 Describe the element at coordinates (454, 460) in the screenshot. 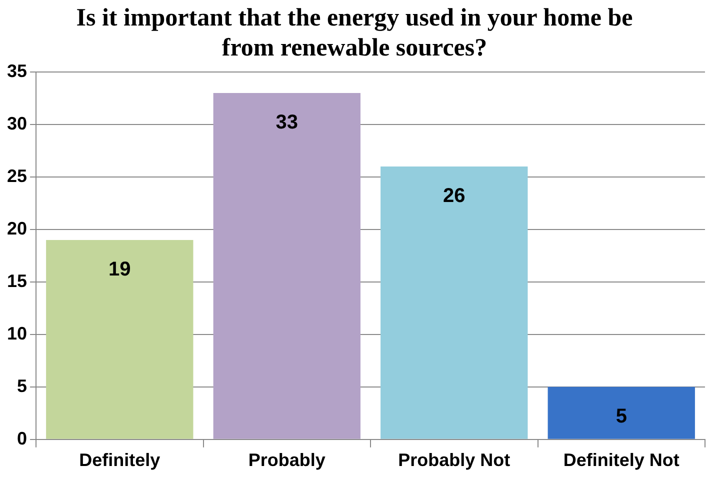

I see `x-tick-label: Probably Not` at that location.